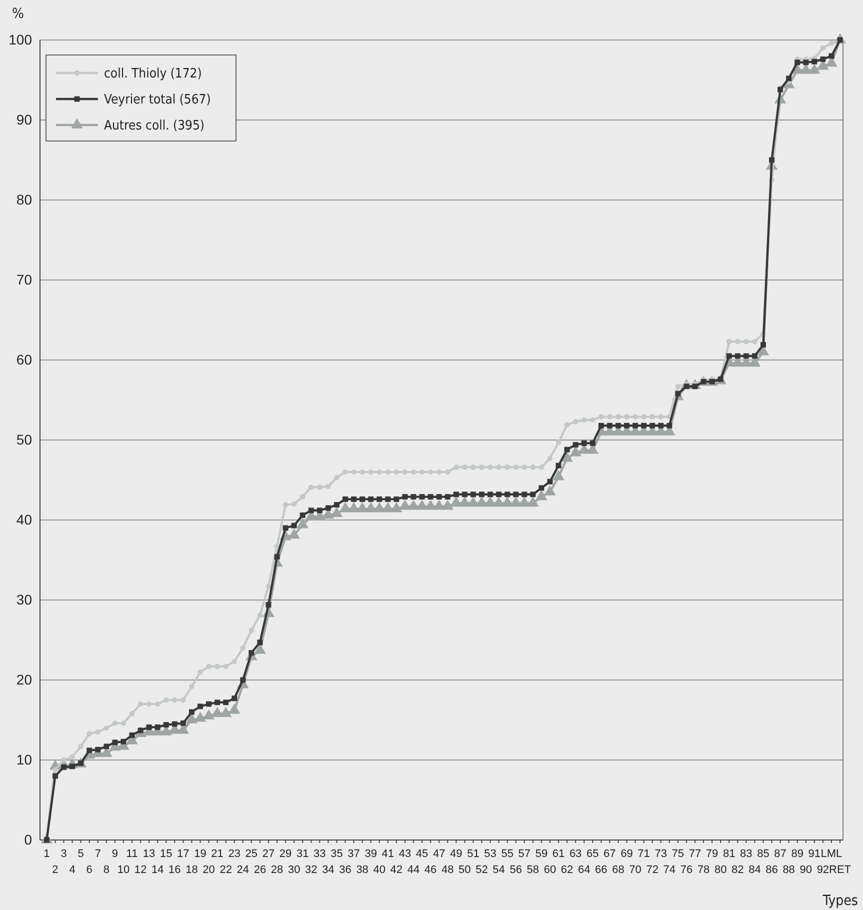  What do you see at coordinates (260, 870) in the screenshot?
I see `x-tick-label: 26` at bounding box center [260, 870].